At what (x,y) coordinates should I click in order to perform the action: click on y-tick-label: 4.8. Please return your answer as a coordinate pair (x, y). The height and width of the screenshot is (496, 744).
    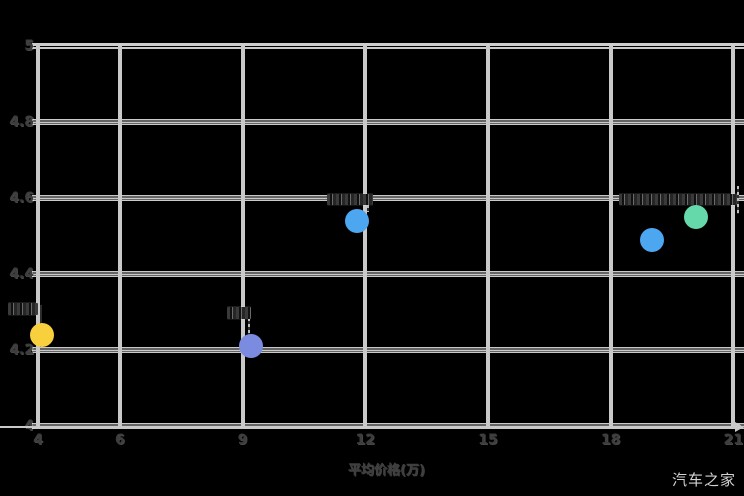
    Looking at the image, I should click on (21, 122).